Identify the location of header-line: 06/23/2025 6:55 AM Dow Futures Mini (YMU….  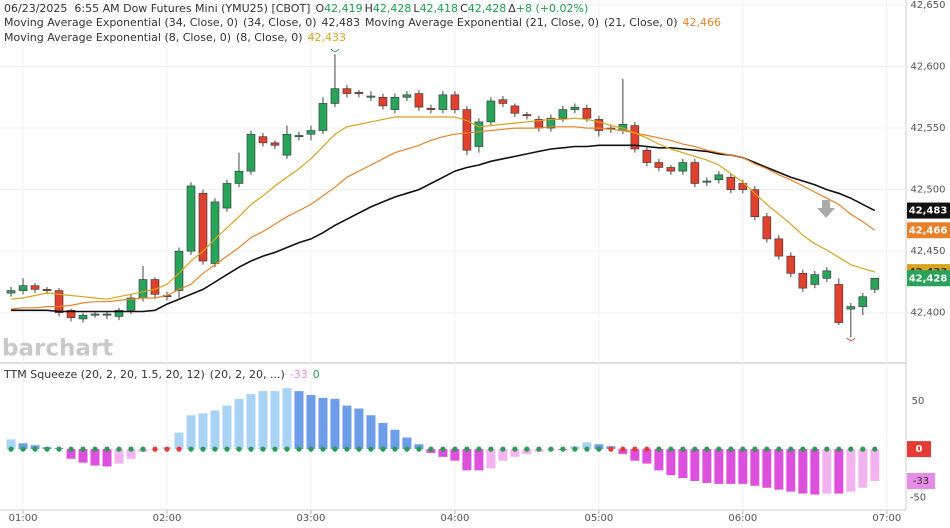
(296, 8).